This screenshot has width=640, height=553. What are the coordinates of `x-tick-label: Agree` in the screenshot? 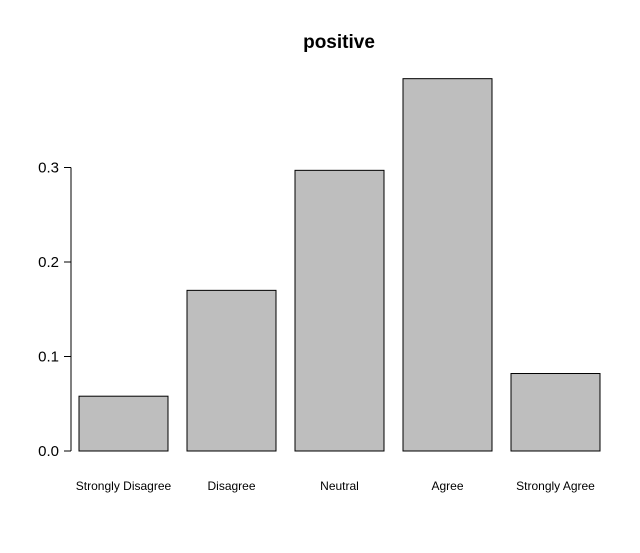 It's located at (447, 486).